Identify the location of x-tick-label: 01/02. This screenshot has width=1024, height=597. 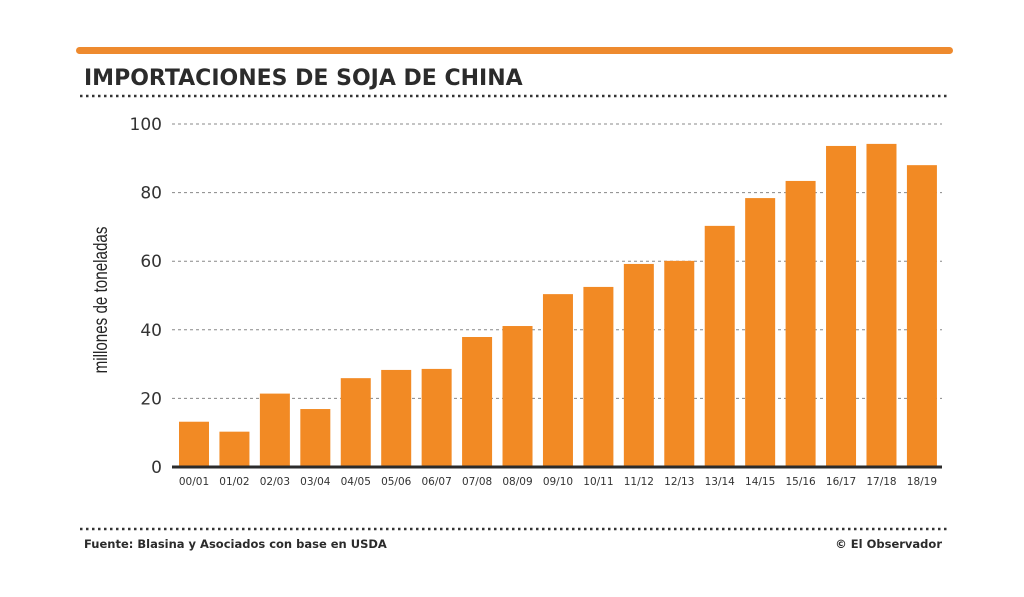
(234, 482).